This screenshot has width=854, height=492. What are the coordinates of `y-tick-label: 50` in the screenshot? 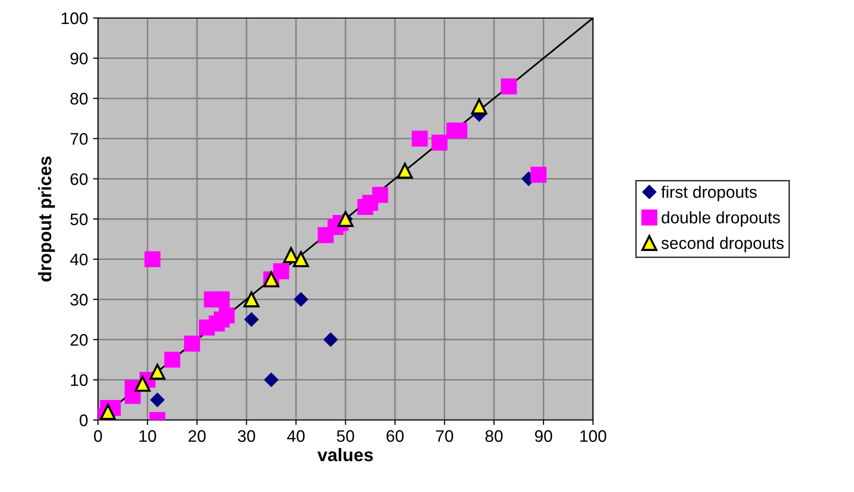 It's located at (79, 219).